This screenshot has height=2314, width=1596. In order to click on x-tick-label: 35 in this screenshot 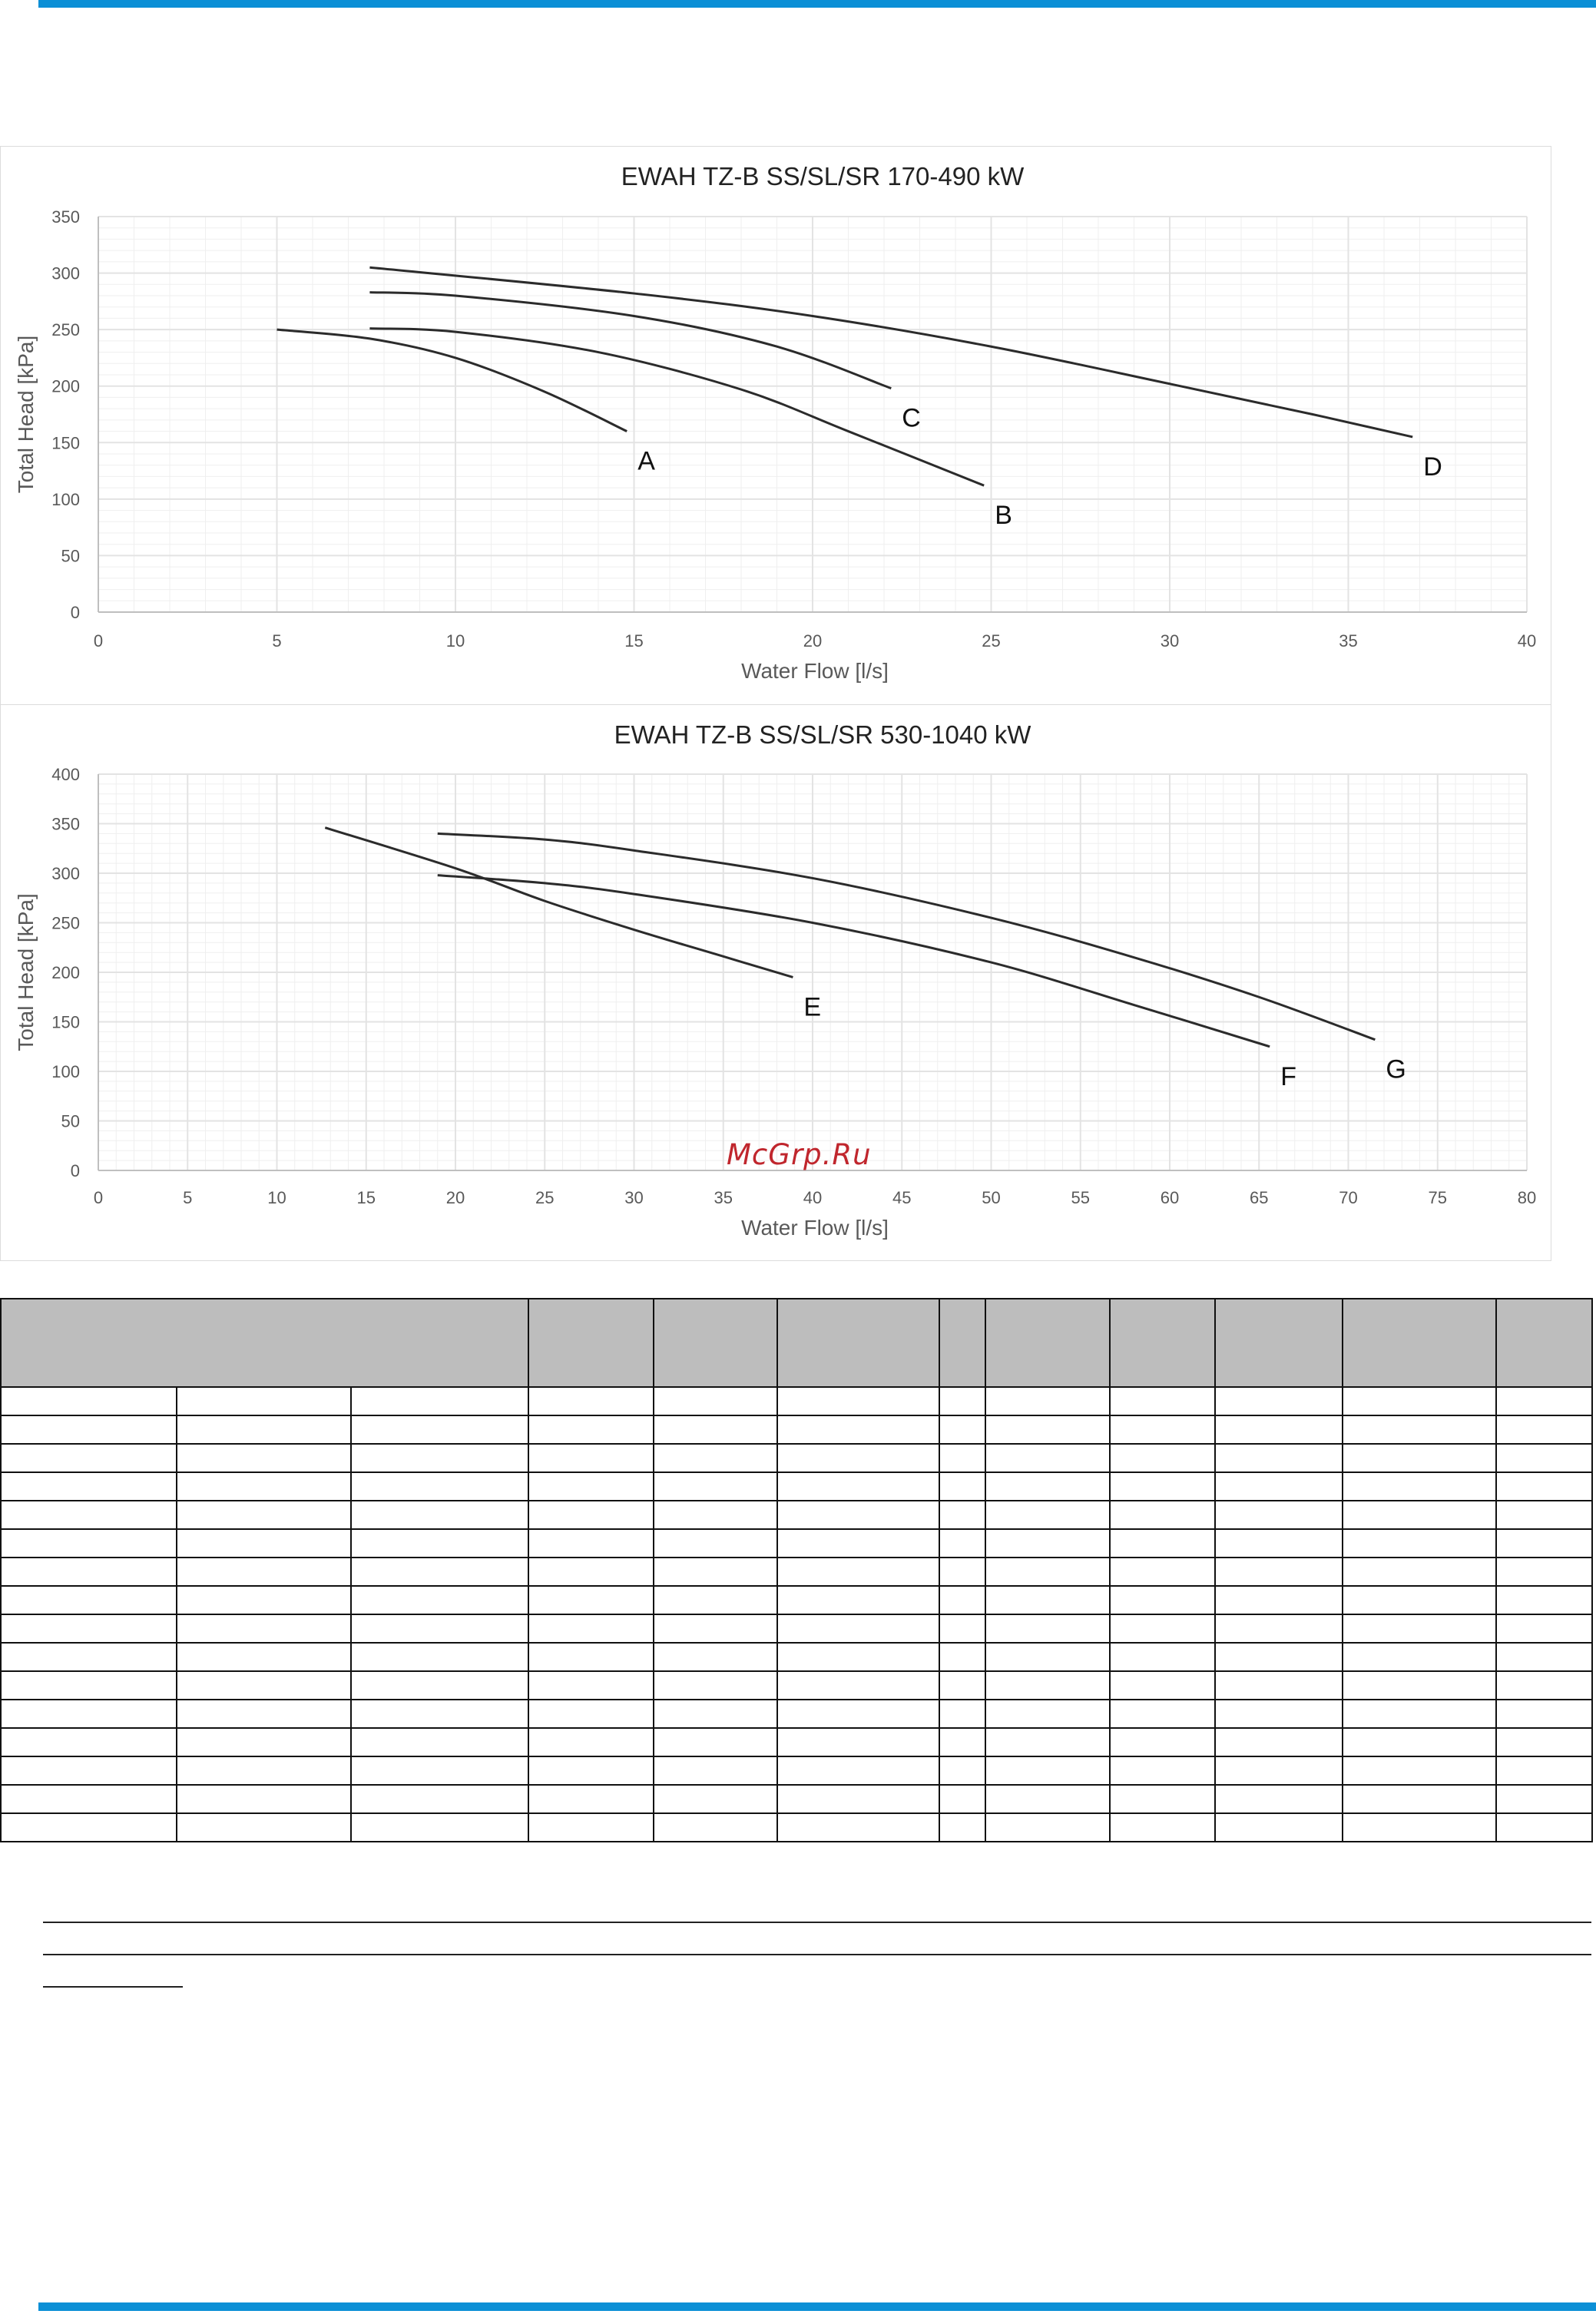, I will do `click(1348, 641)`.